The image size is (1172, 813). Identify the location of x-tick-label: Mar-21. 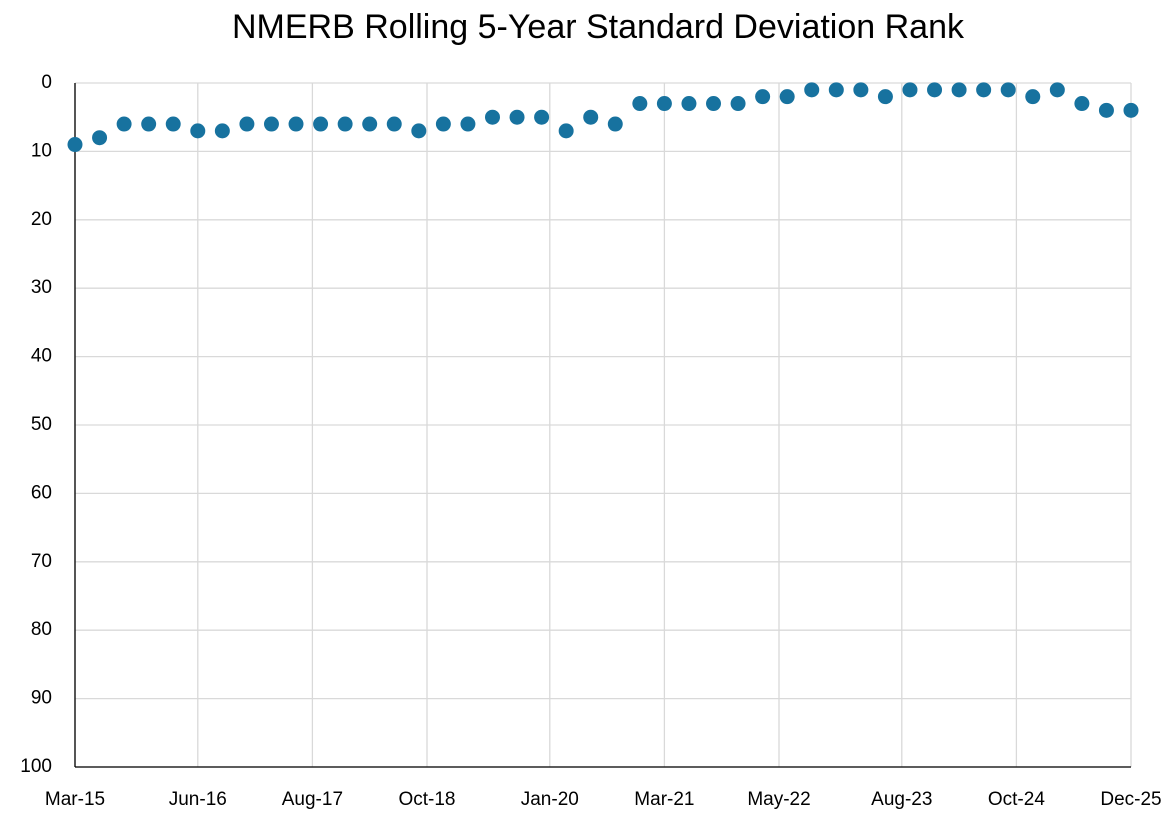
(664, 799).